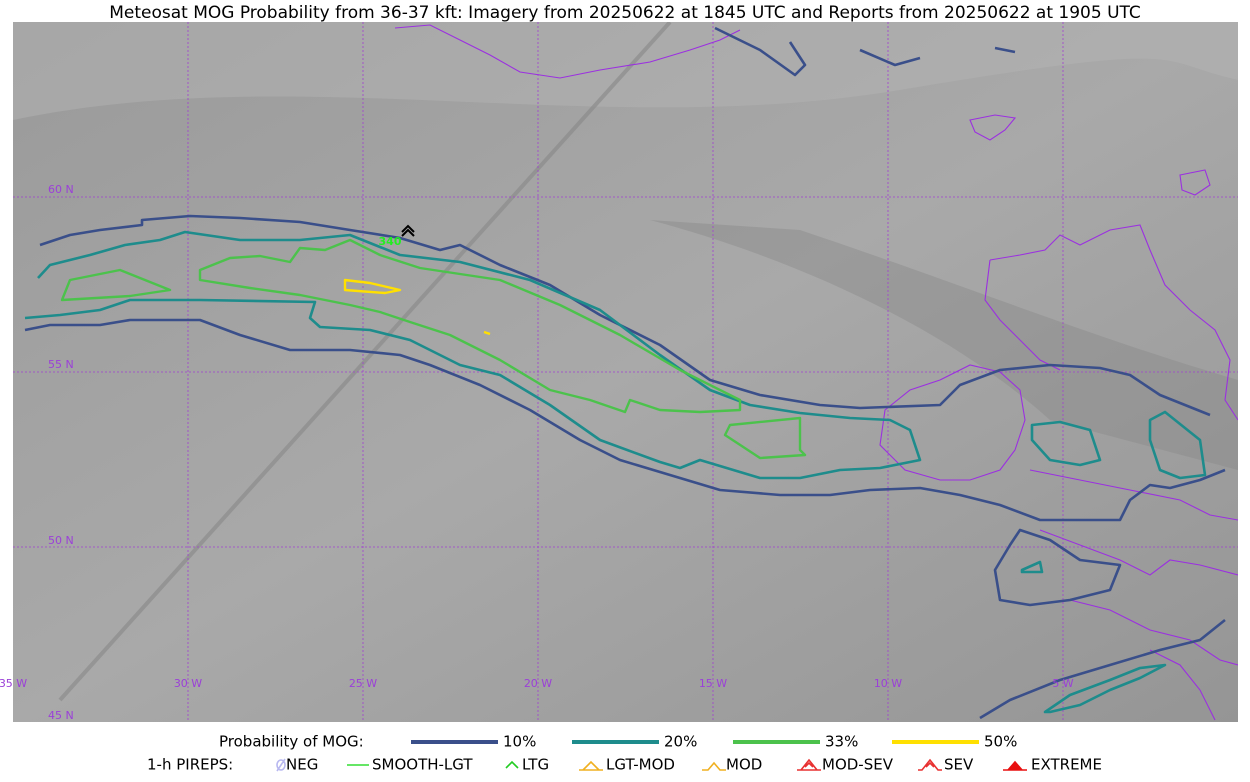  What do you see at coordinates (408, 230) in the screenshot?
I see `pirep-marker` at bounding box center [408, 230].